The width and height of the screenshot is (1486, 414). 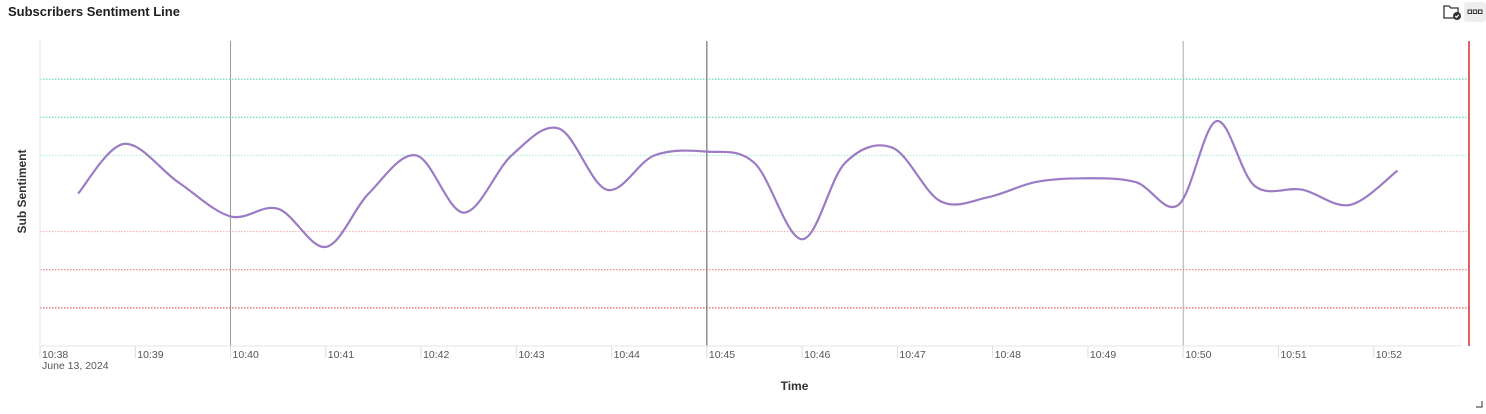 What do you see at coordinates (94, 11) in the screenshot?
I see `panel-title: Subscribers Sentiment Line` at bounding box center [94, 11].